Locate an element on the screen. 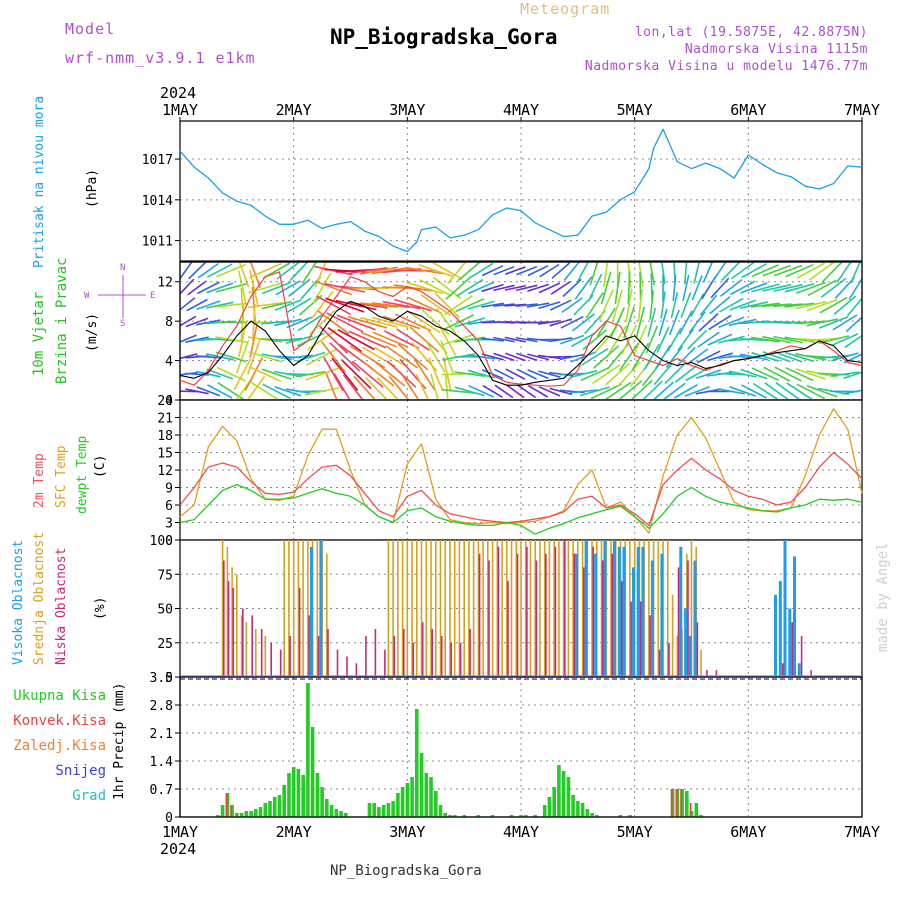 The width and height of the screenshot is (900, 900). x-tick-label-top: 1MAY is located at coordinates (180, 110).